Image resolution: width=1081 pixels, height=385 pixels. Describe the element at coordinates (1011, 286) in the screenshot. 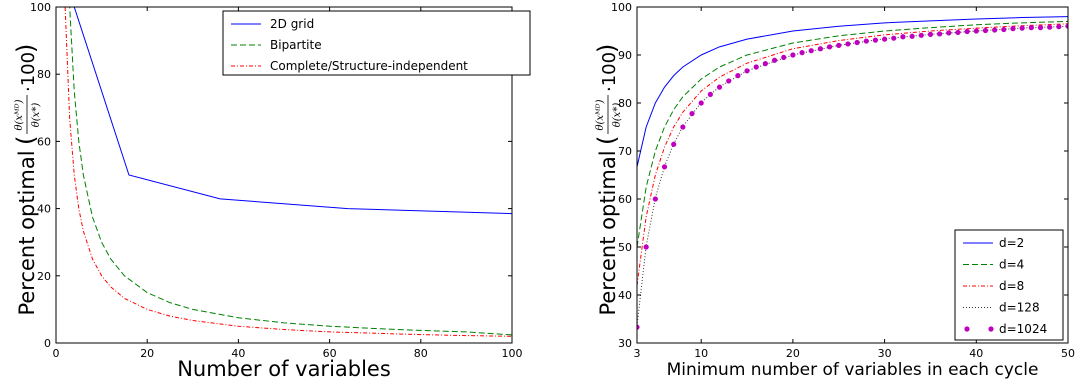

I see `legend-label: d=8` at that location.